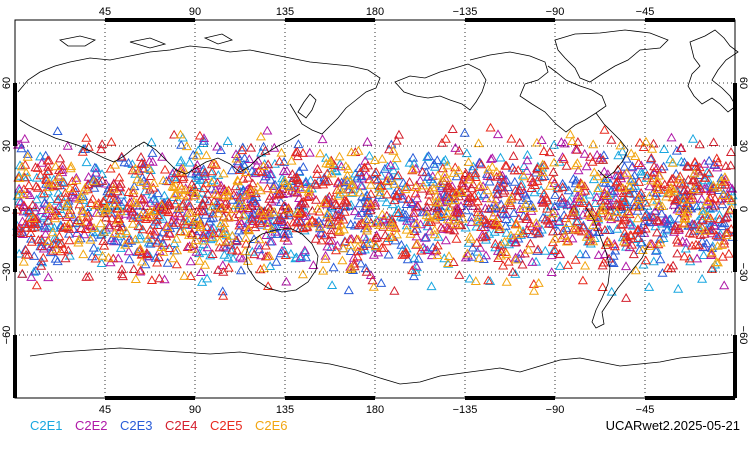 This screenshot has width=750, height=455. I want to click on legend-item-c2e1: C2E1, so click(46, 425).